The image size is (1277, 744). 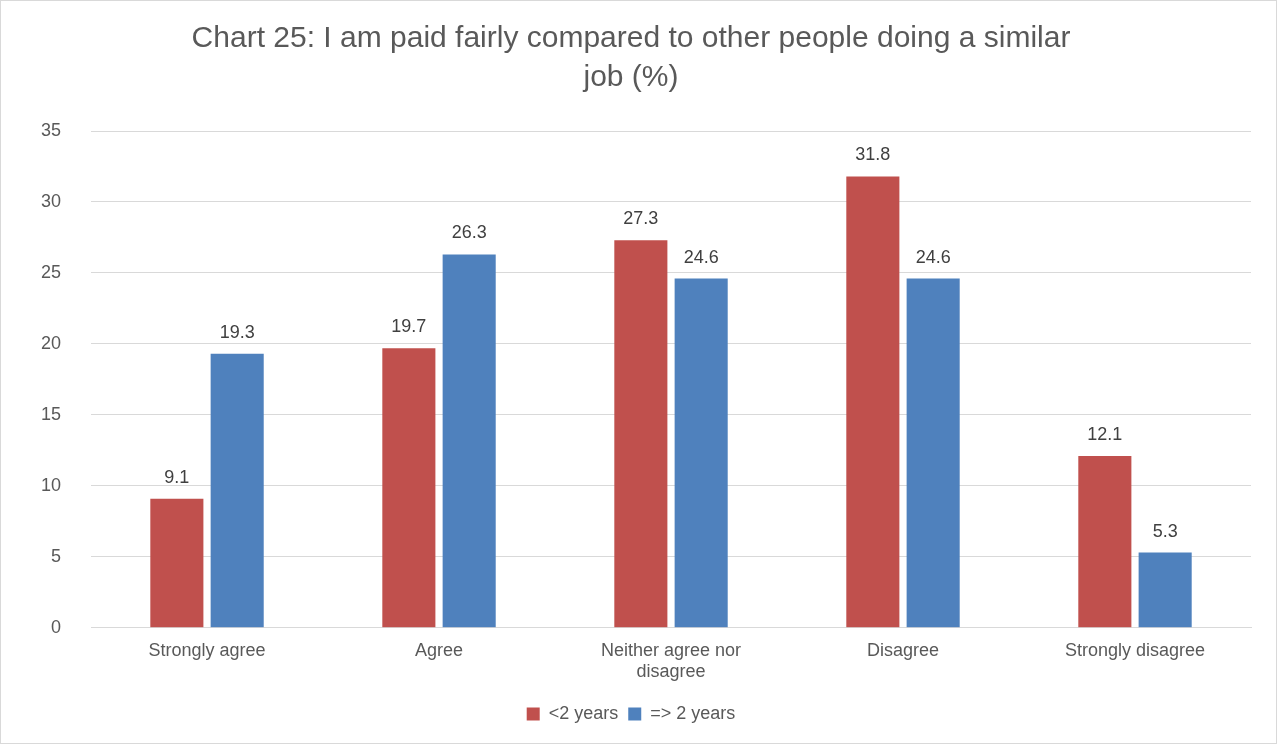 What do you see at coordinates (51, 413) in the screenshot?
I see `y-tick-label: 15` at bounding box center [51, 413].